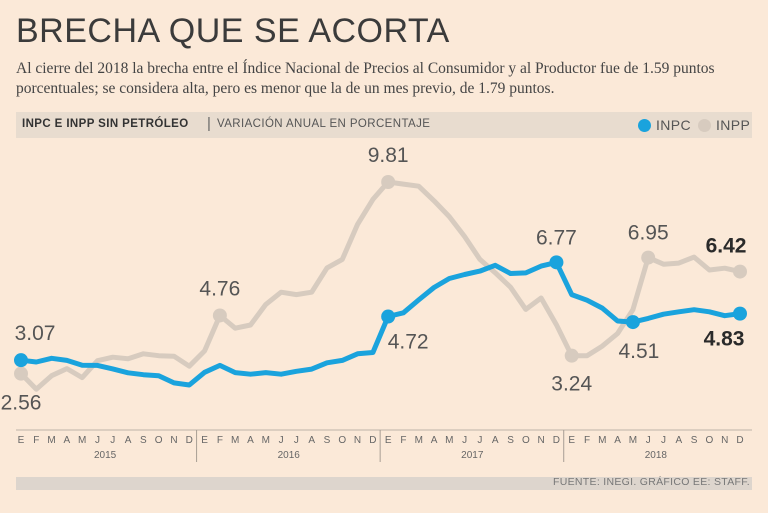 Image resolution: width=768 pixels, height=513 pixels. What do you see at coordinates (472, 455) in the screenshot?
I see `year-label-2017: 2017` at bounding box center [472, 455].